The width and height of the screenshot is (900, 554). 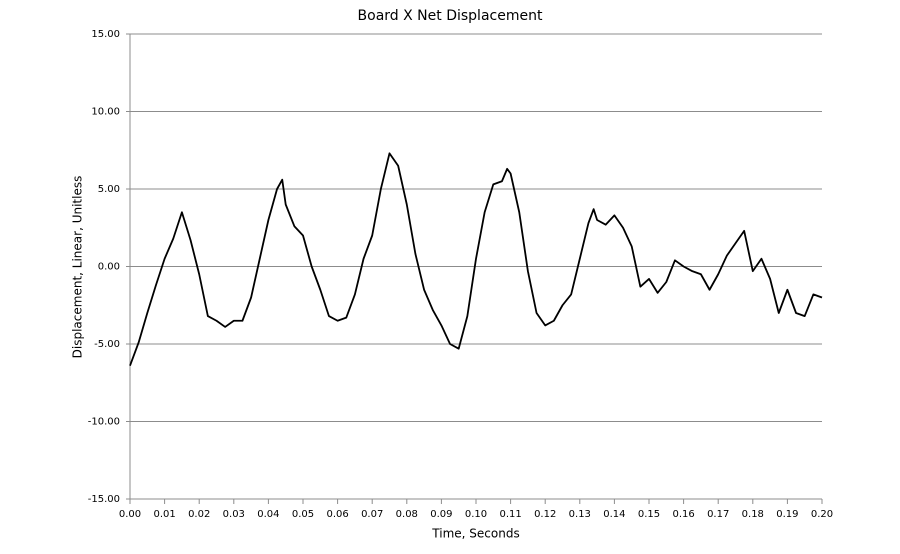 I want to click on x-tick-label: 0.01, so click(x=164, y=514).